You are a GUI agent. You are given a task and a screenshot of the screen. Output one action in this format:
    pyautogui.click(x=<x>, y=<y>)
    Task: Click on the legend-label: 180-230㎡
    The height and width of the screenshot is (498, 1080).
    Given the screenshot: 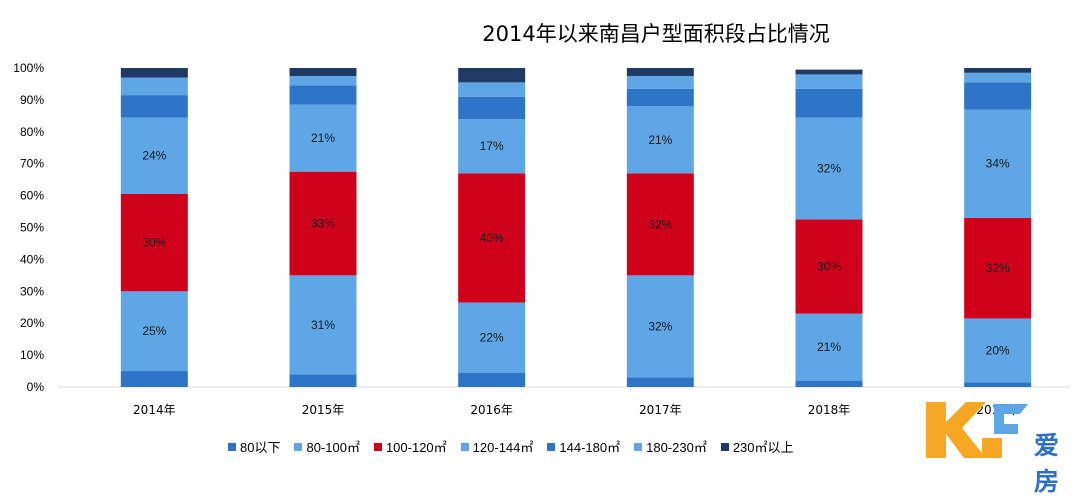 What is the action you would take?
    pyautogui.click(x=676, y=447)
    